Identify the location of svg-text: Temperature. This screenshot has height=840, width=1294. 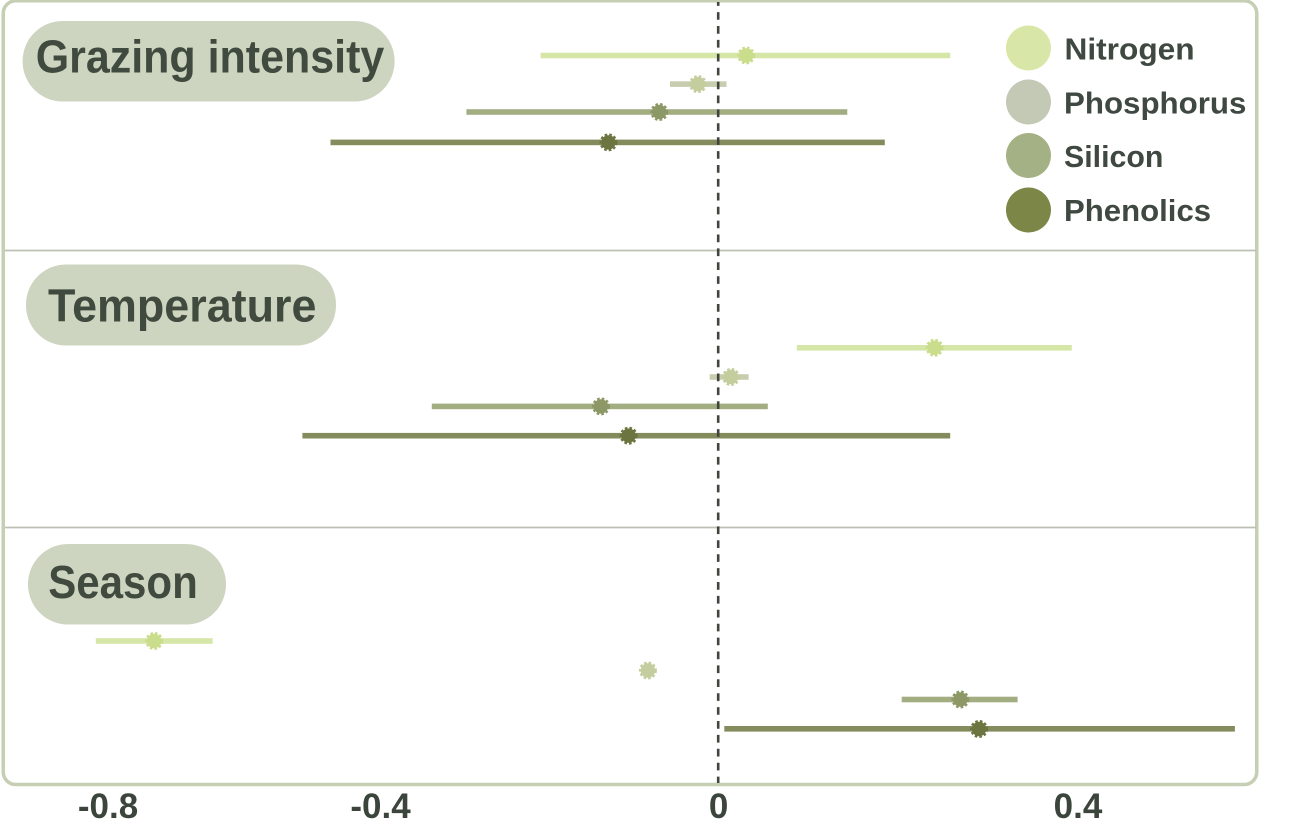
(182, 305).